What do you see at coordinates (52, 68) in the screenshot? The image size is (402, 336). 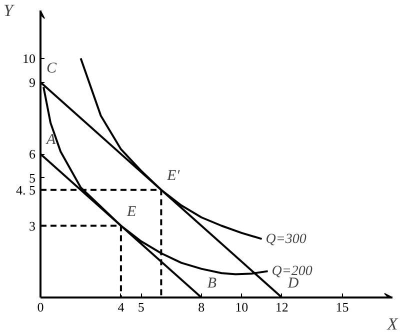 I see `annotation: C` at bounding box center [52, 68].